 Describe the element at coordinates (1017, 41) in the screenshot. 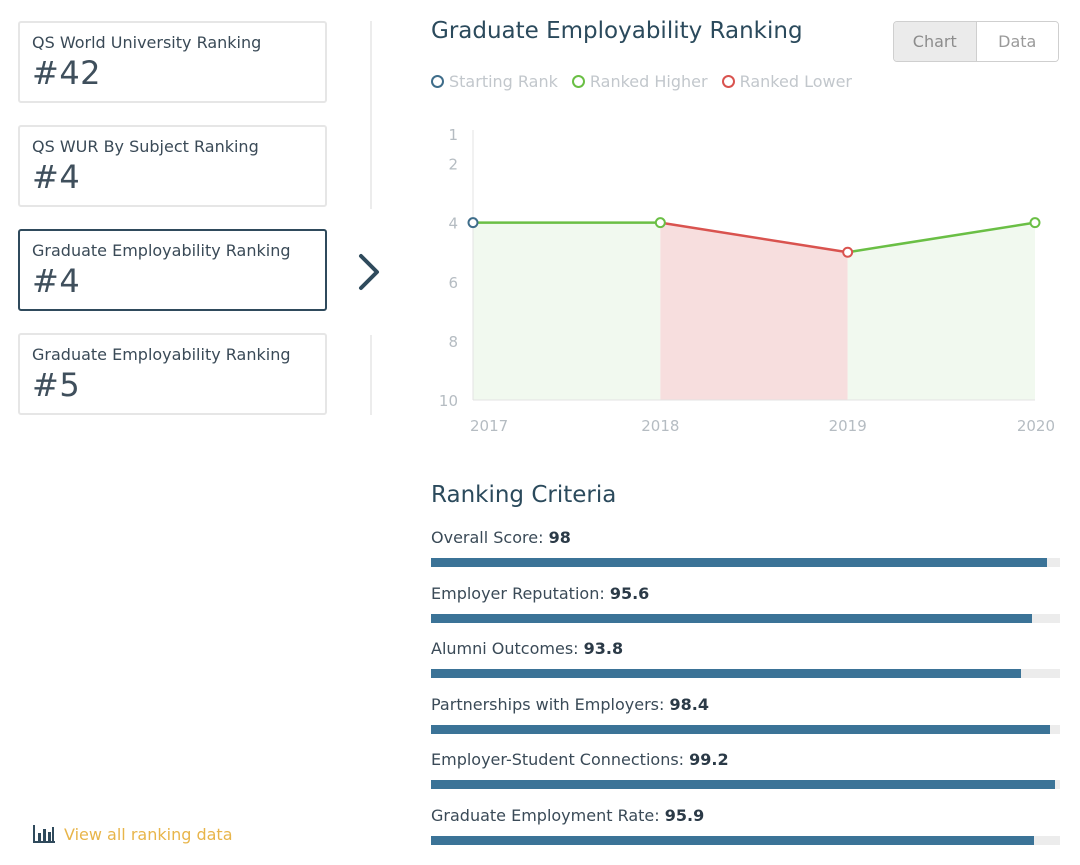

I see `data-tab-button: Data` at that location.